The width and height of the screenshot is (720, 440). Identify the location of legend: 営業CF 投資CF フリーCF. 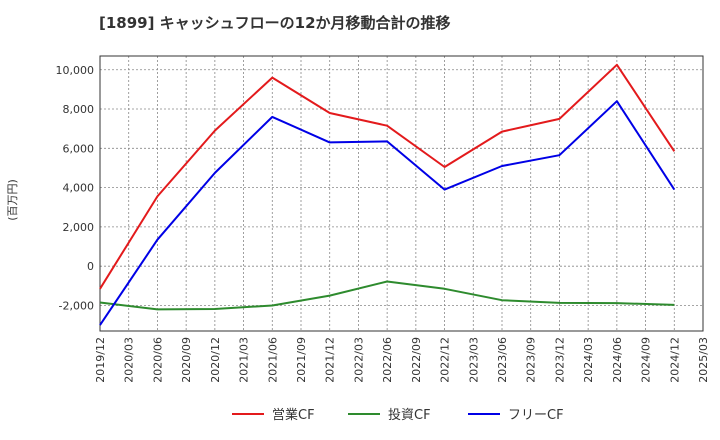
(398, 415).